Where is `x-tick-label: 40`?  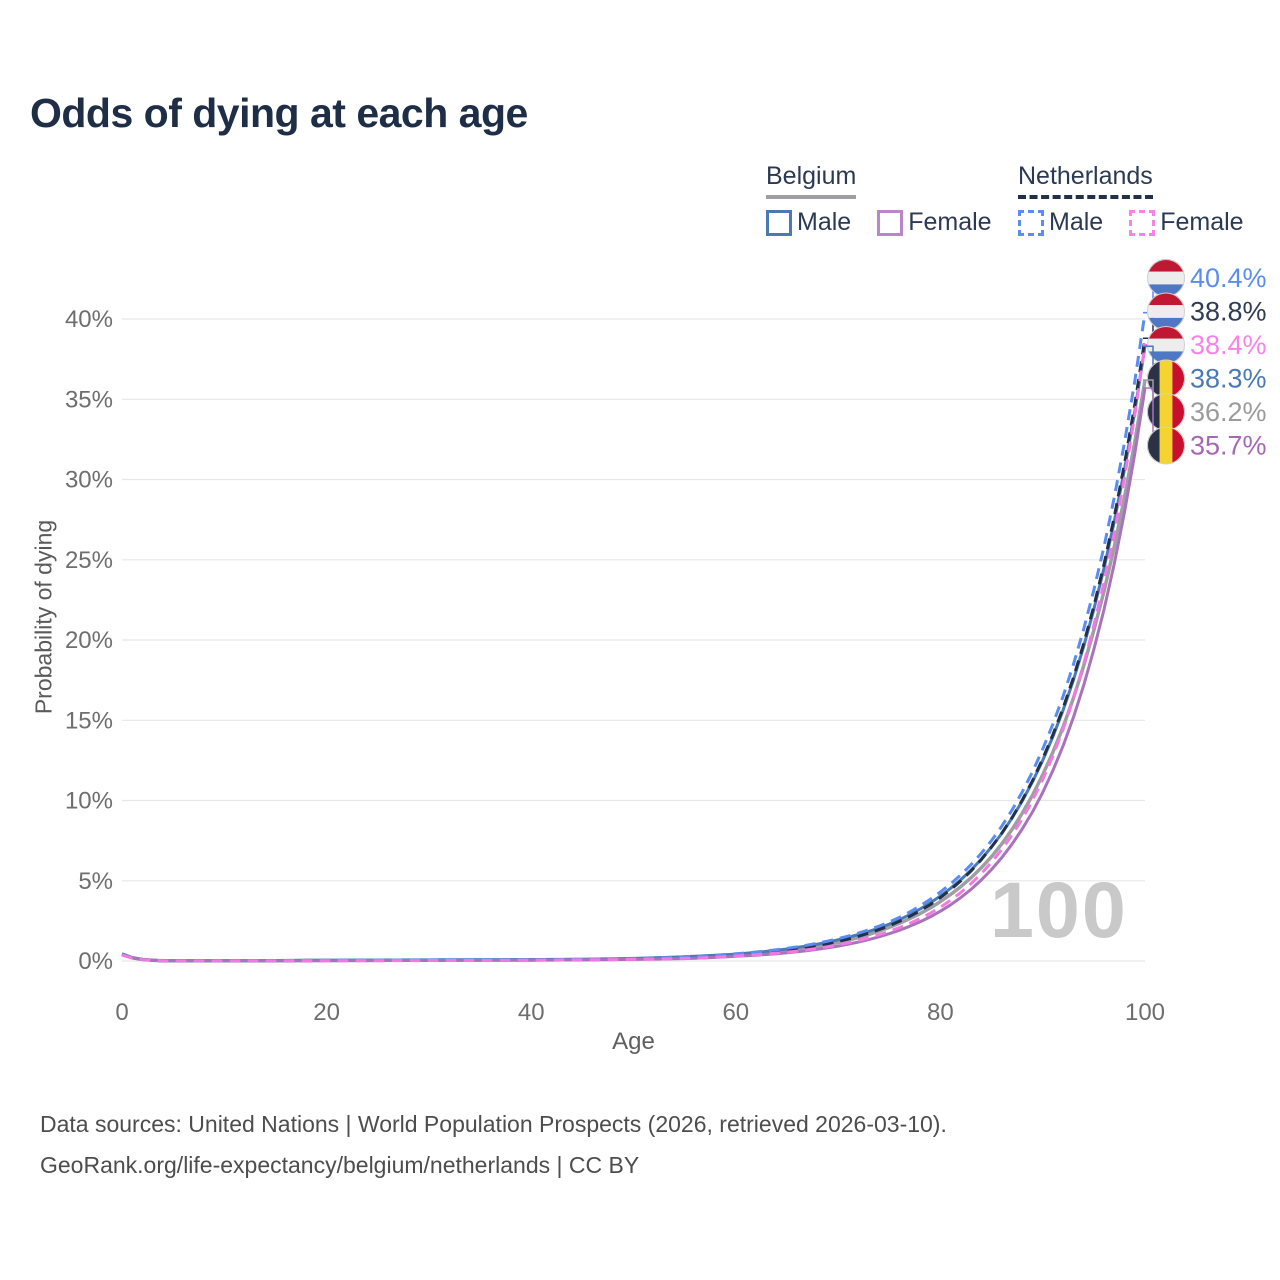
x-tick-label: 40 is located at coordinates (531, 1012).